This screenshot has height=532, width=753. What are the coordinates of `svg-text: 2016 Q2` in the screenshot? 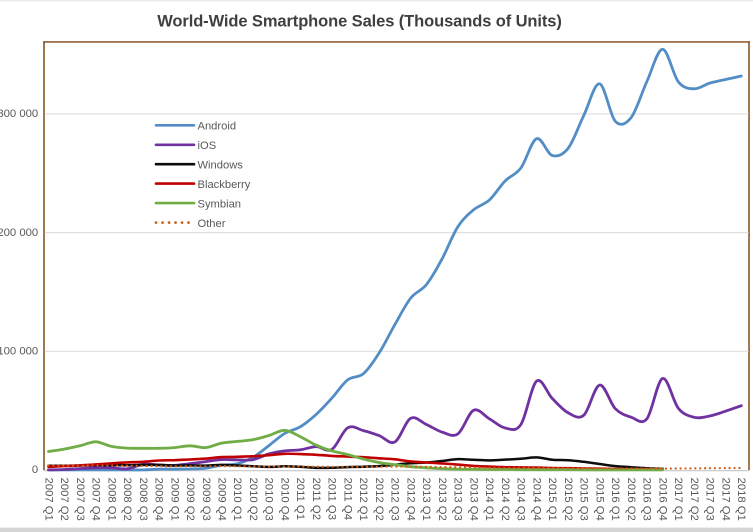 It's located at (631, 499).